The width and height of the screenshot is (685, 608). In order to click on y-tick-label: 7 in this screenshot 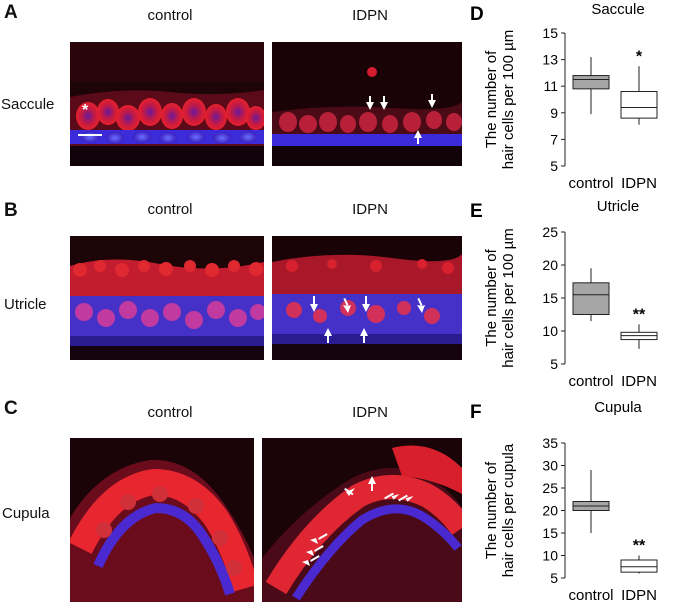, I will do `click(554, 139)`.